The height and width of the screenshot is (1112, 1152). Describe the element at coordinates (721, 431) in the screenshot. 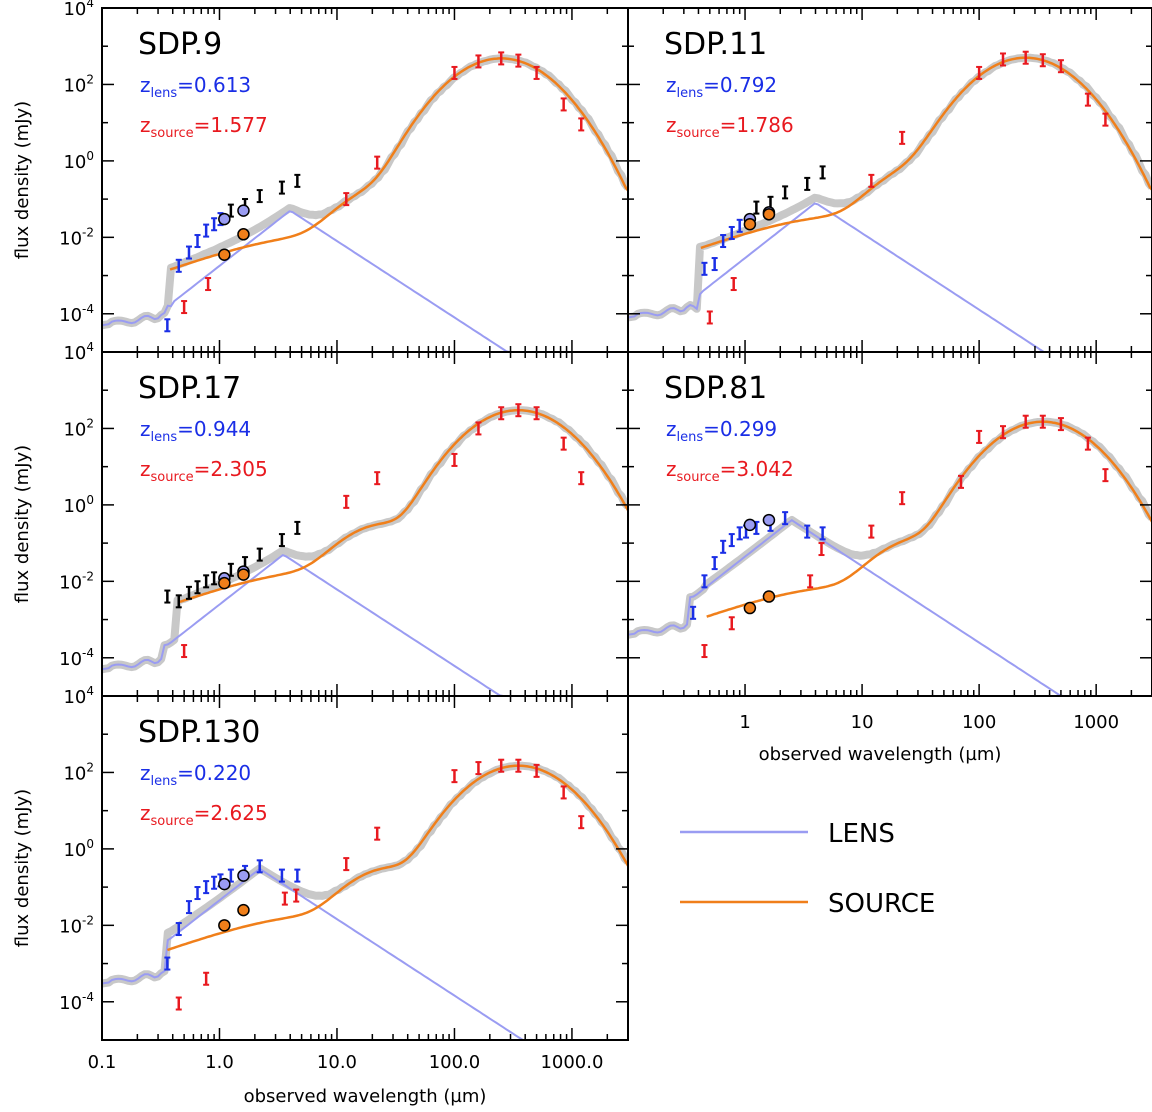

I see `z-lens-label: zlens=0.299` at that location.